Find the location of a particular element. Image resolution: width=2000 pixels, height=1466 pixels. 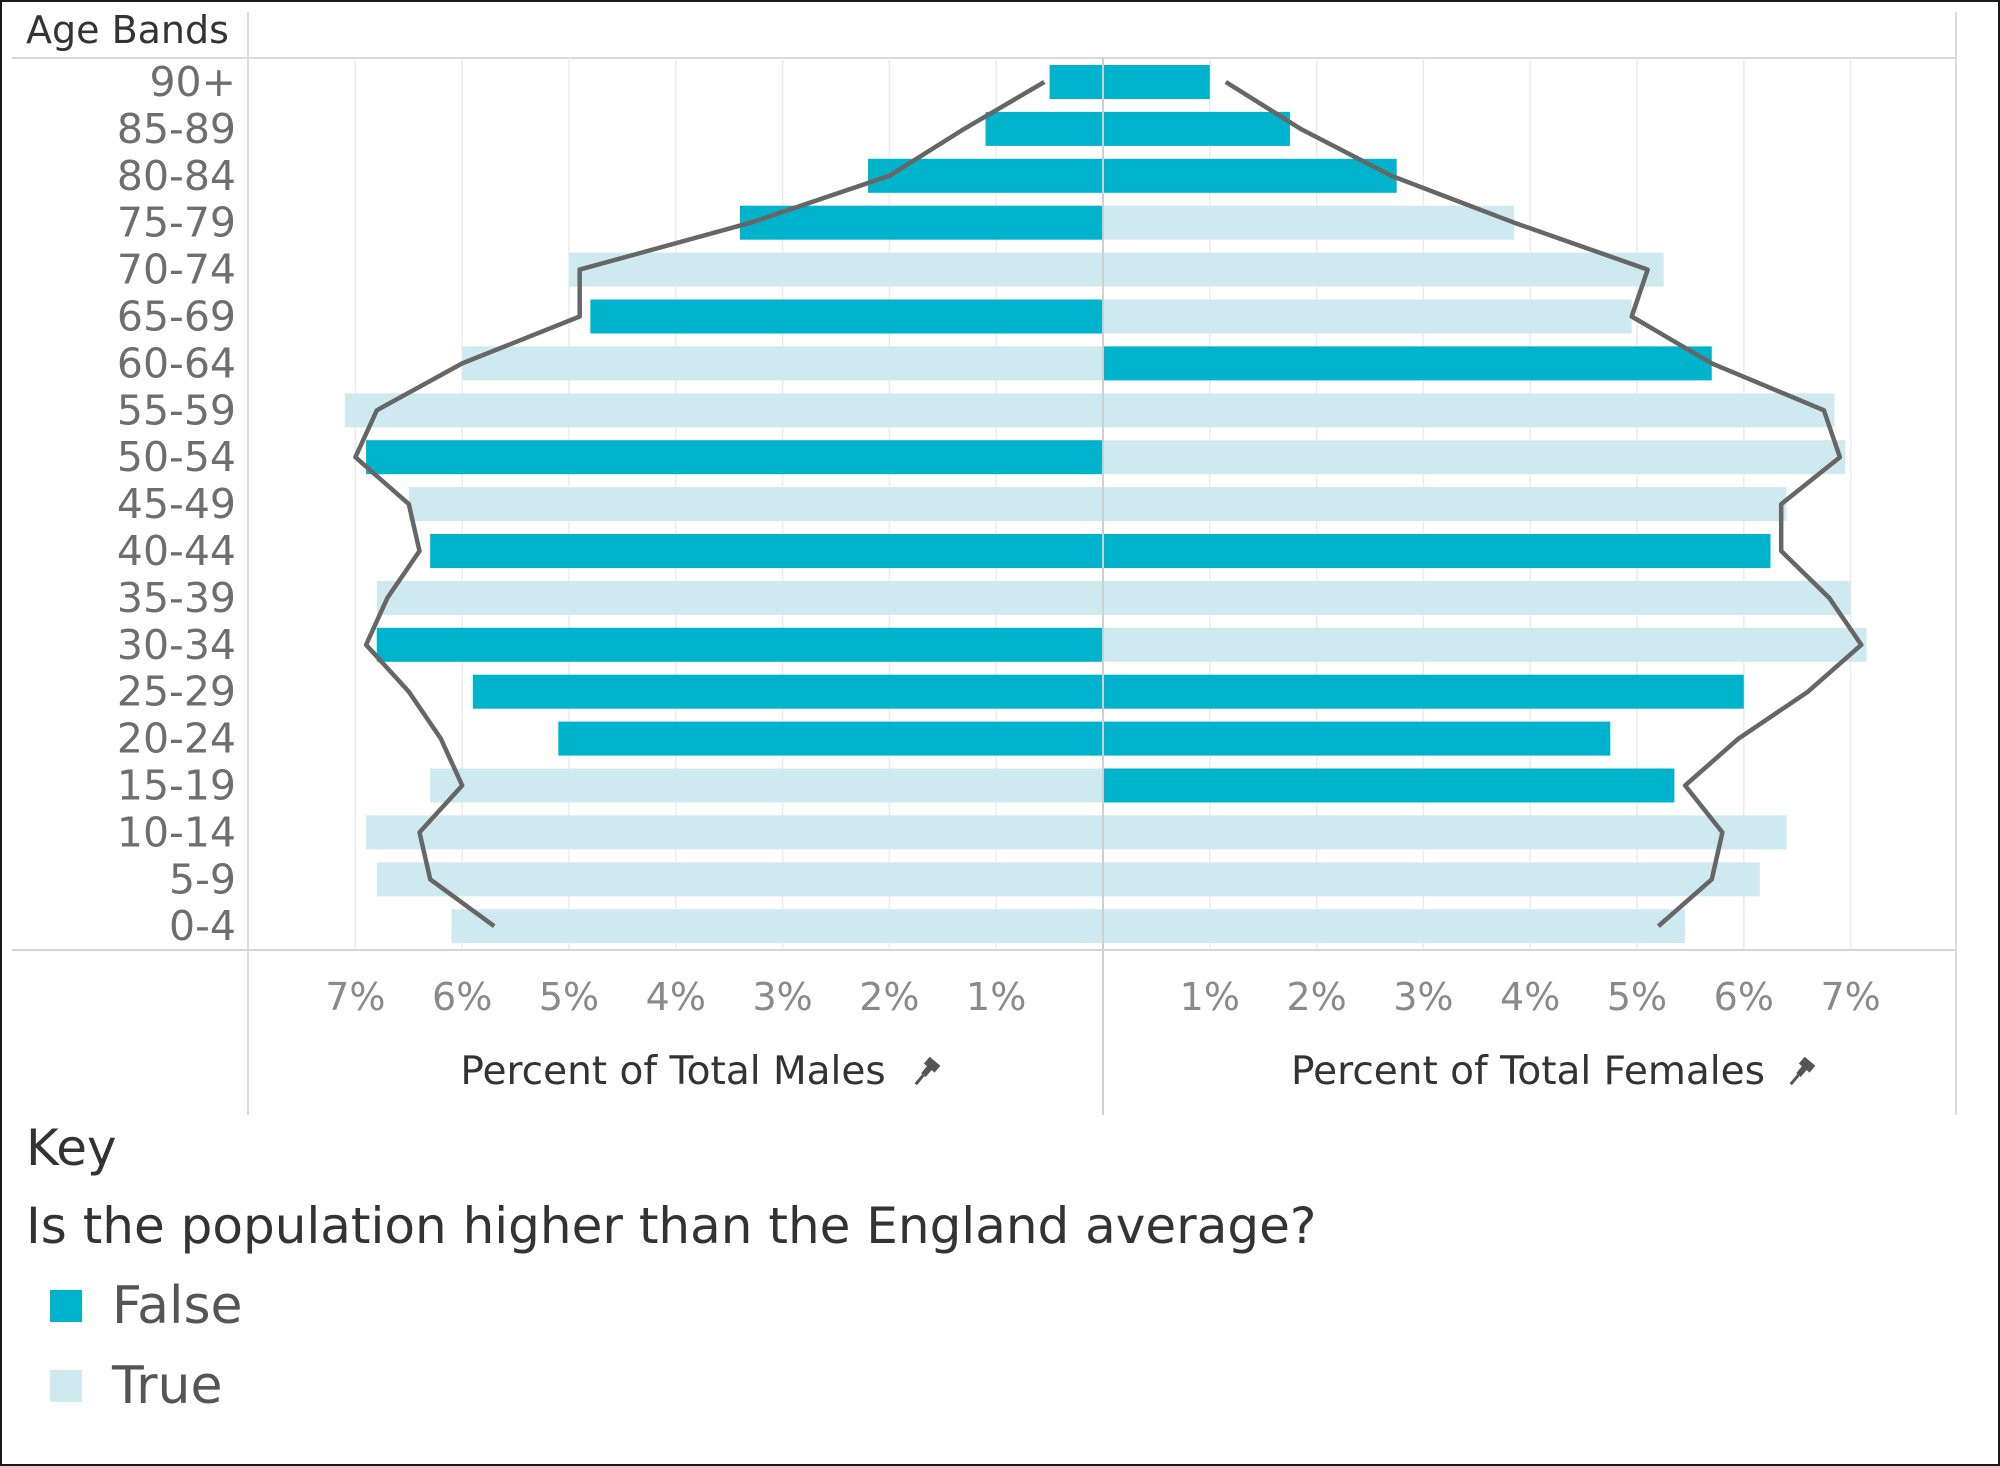

tick-label-m-4: 4% is located at coordinates (676, 997).